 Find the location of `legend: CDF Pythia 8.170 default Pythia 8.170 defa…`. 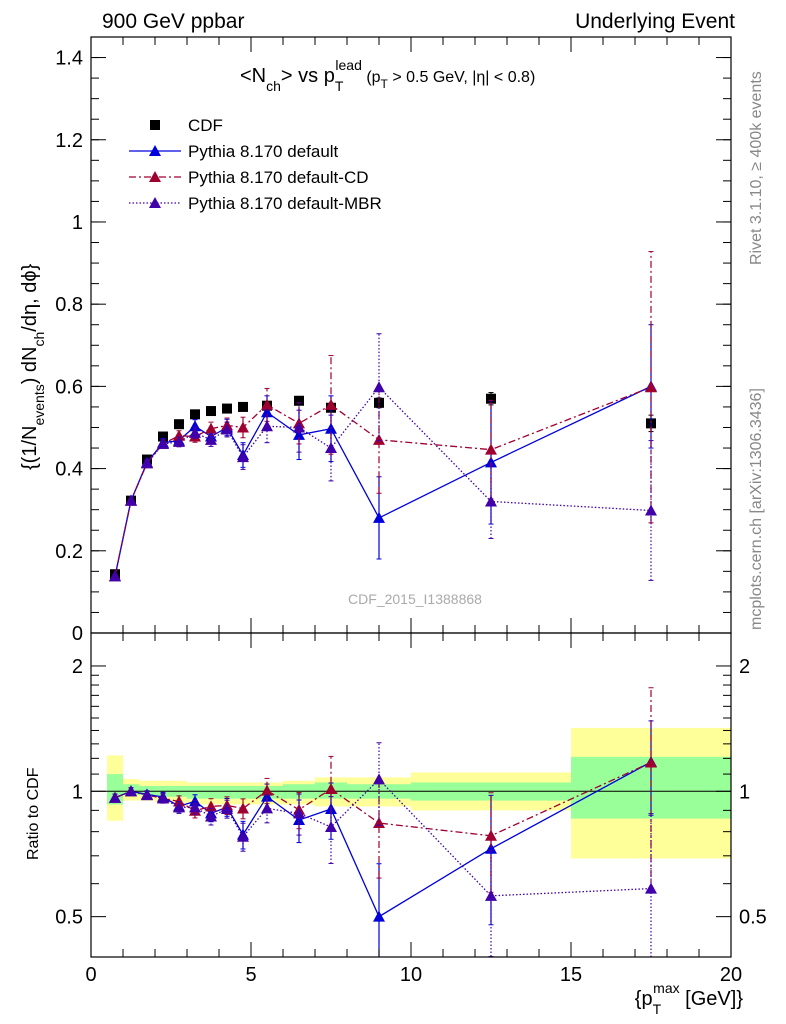

legend: CDF Pythia 8.170 default Pythia 8.170 defa… is located at coordinates (255, 164).